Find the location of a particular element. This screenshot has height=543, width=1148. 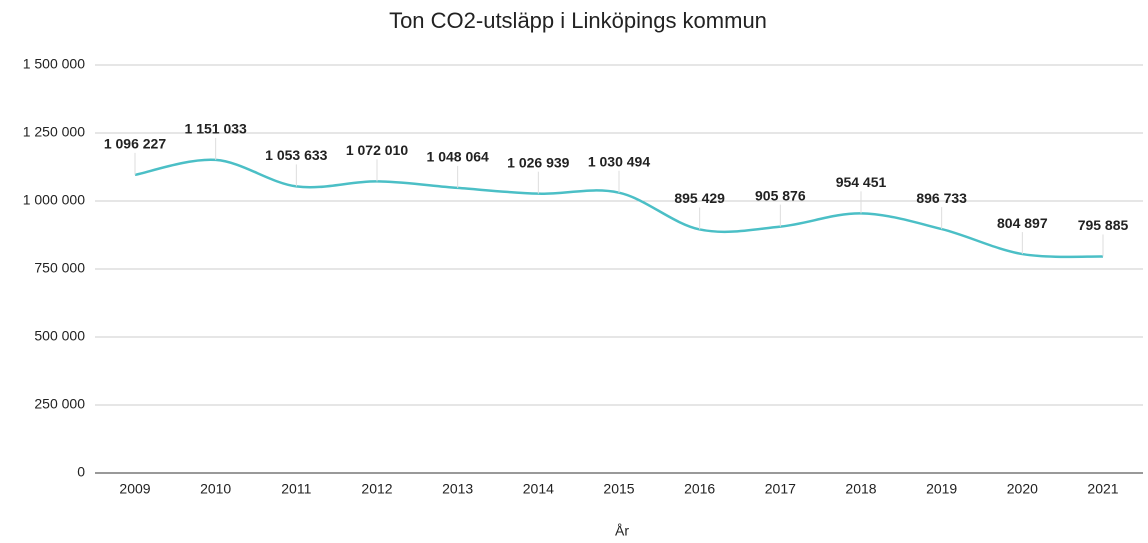

y-tick-label: 250 000 is located at coordinates (59, 404).